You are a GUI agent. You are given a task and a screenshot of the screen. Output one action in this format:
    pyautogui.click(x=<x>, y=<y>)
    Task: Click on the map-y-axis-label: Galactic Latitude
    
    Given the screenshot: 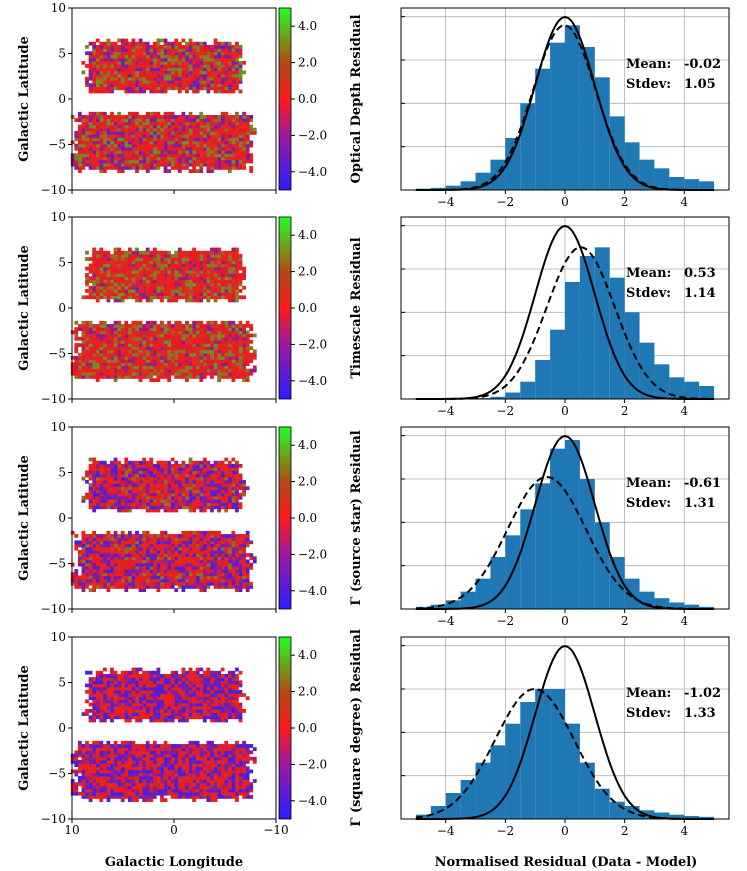 What is the action you would take?
    pyautogui.click(x=24, y=518)
    